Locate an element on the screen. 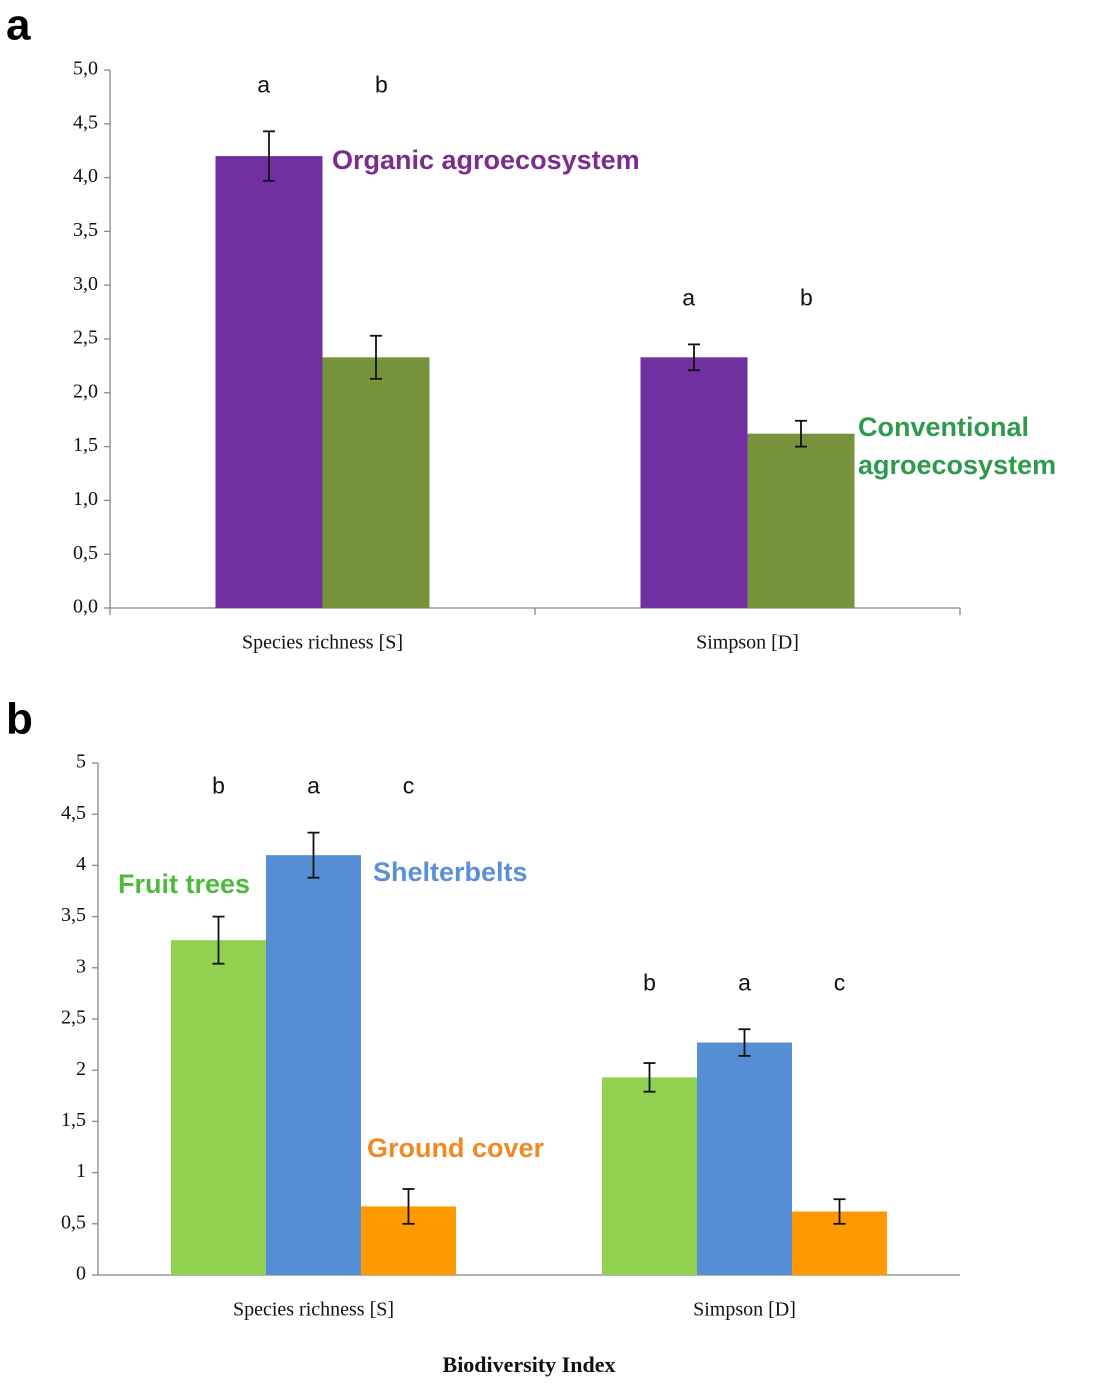  y-tick-label: 0 is located at coordinates (81, 1274).